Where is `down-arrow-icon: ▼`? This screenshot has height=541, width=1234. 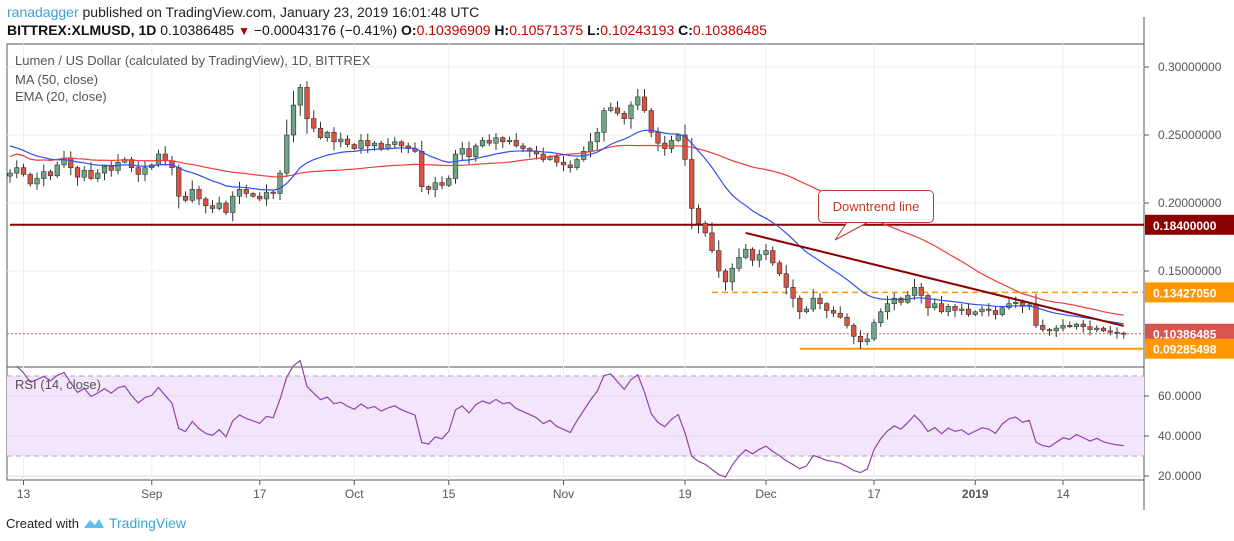 down-arrow-icon: ▼ is located at coordinates (244, 31).